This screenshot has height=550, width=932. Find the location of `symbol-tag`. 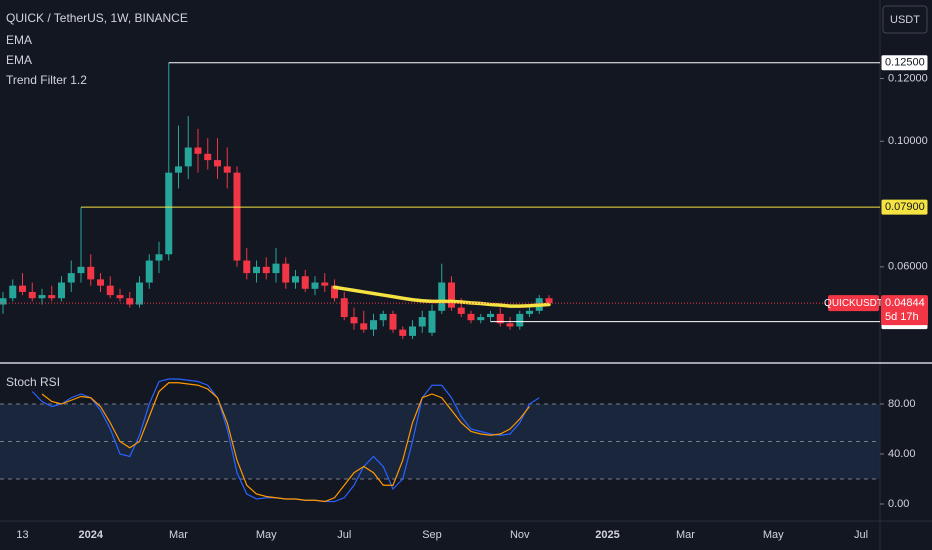

symbol-tag is located at coordinates (853, 303).